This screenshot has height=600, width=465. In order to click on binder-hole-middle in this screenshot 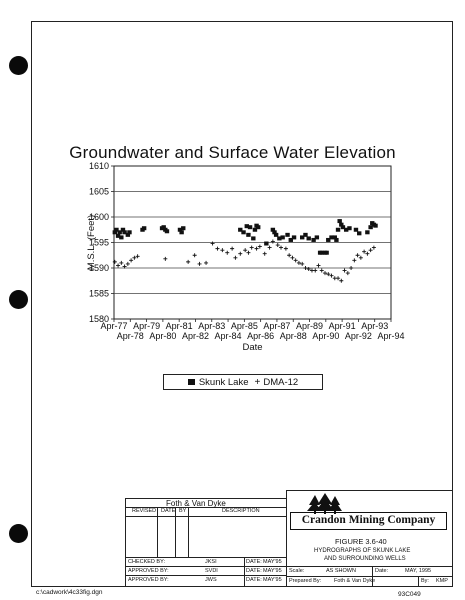, I will do `click(18, 299)`.